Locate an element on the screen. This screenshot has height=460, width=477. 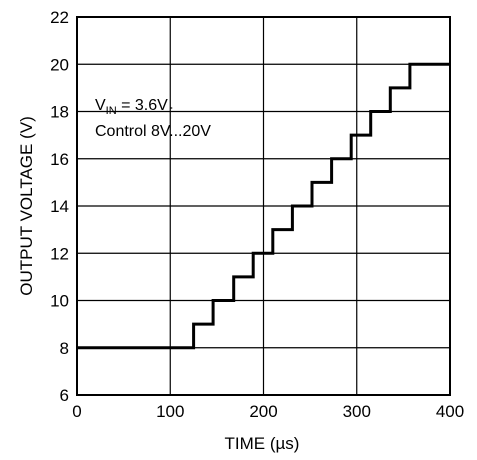
y-tick-label: 20 is located at coordinates (59, 64).